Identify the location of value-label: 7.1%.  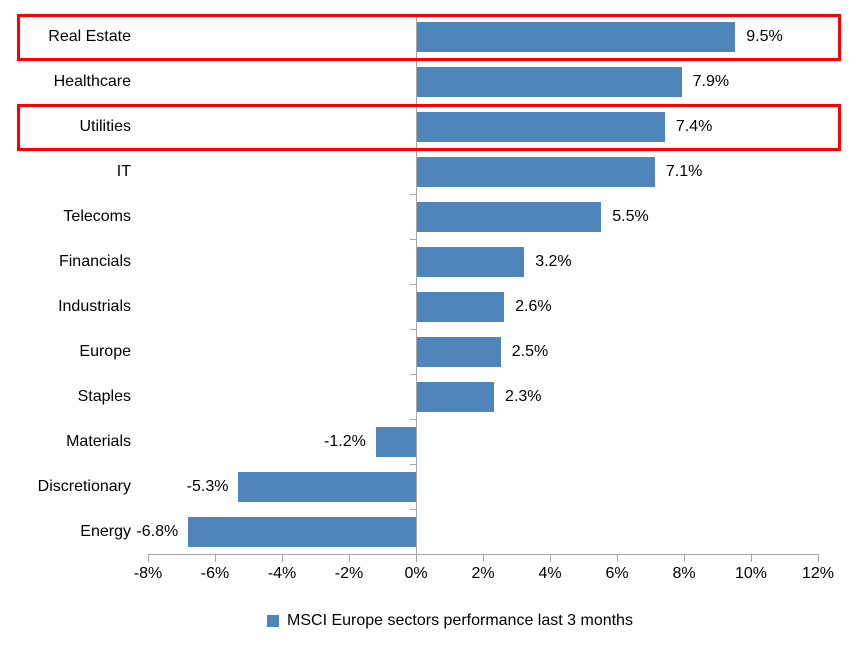
(684, 171).